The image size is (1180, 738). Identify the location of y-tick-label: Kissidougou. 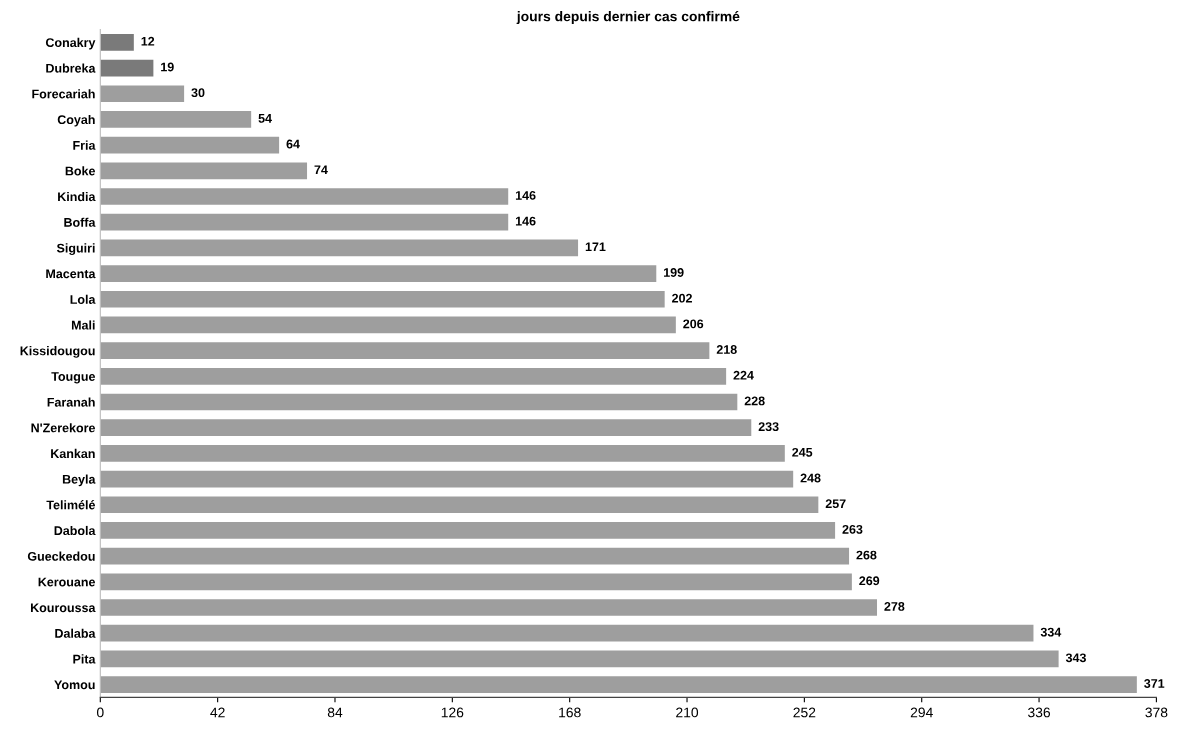
(57, 352).